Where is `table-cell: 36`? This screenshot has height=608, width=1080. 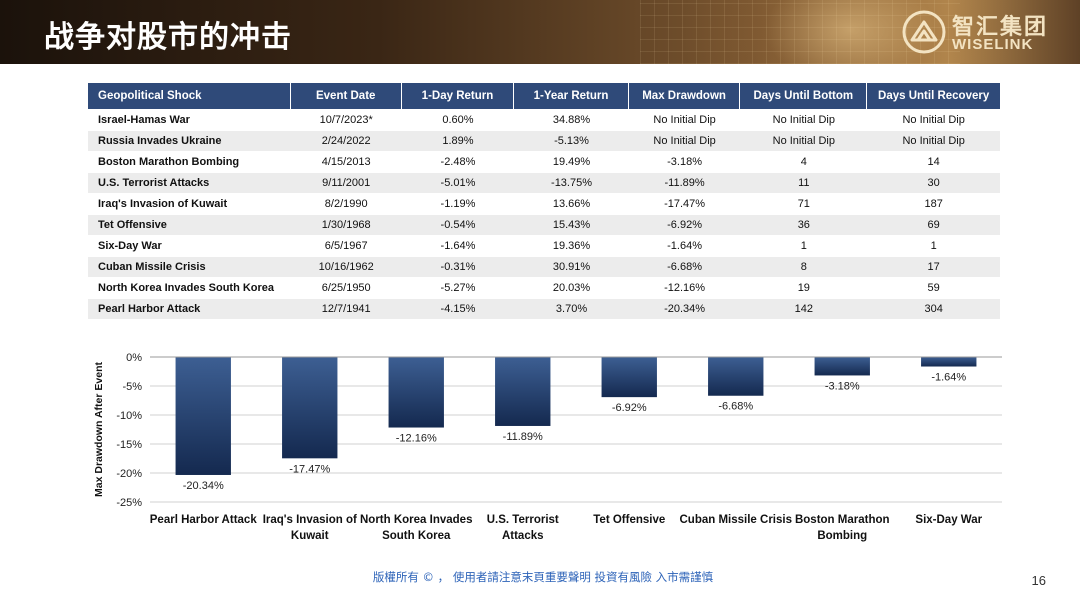 table-cell: 36 is located at coordinates (804, 225).